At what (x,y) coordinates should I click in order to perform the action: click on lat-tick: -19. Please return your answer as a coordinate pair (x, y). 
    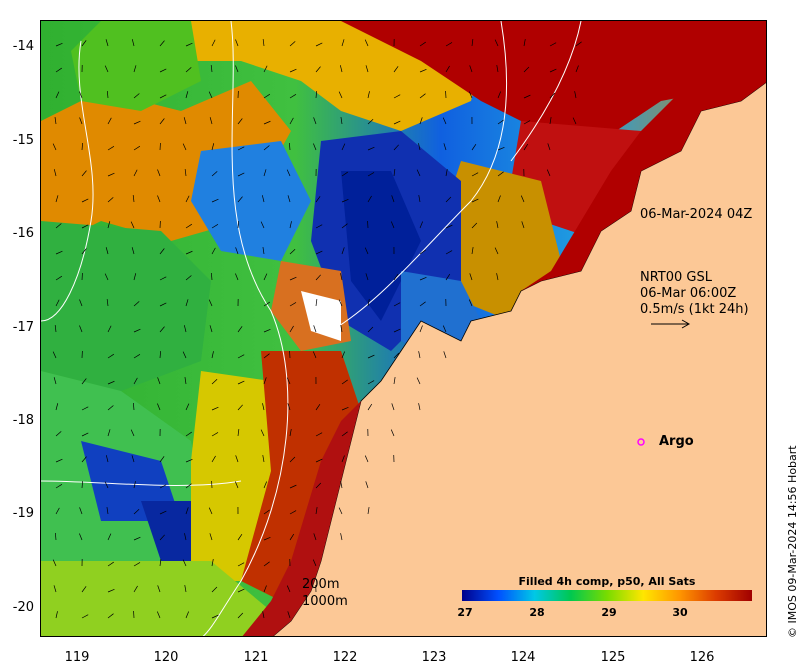
    Looking at the image, I should click on (23, 513).